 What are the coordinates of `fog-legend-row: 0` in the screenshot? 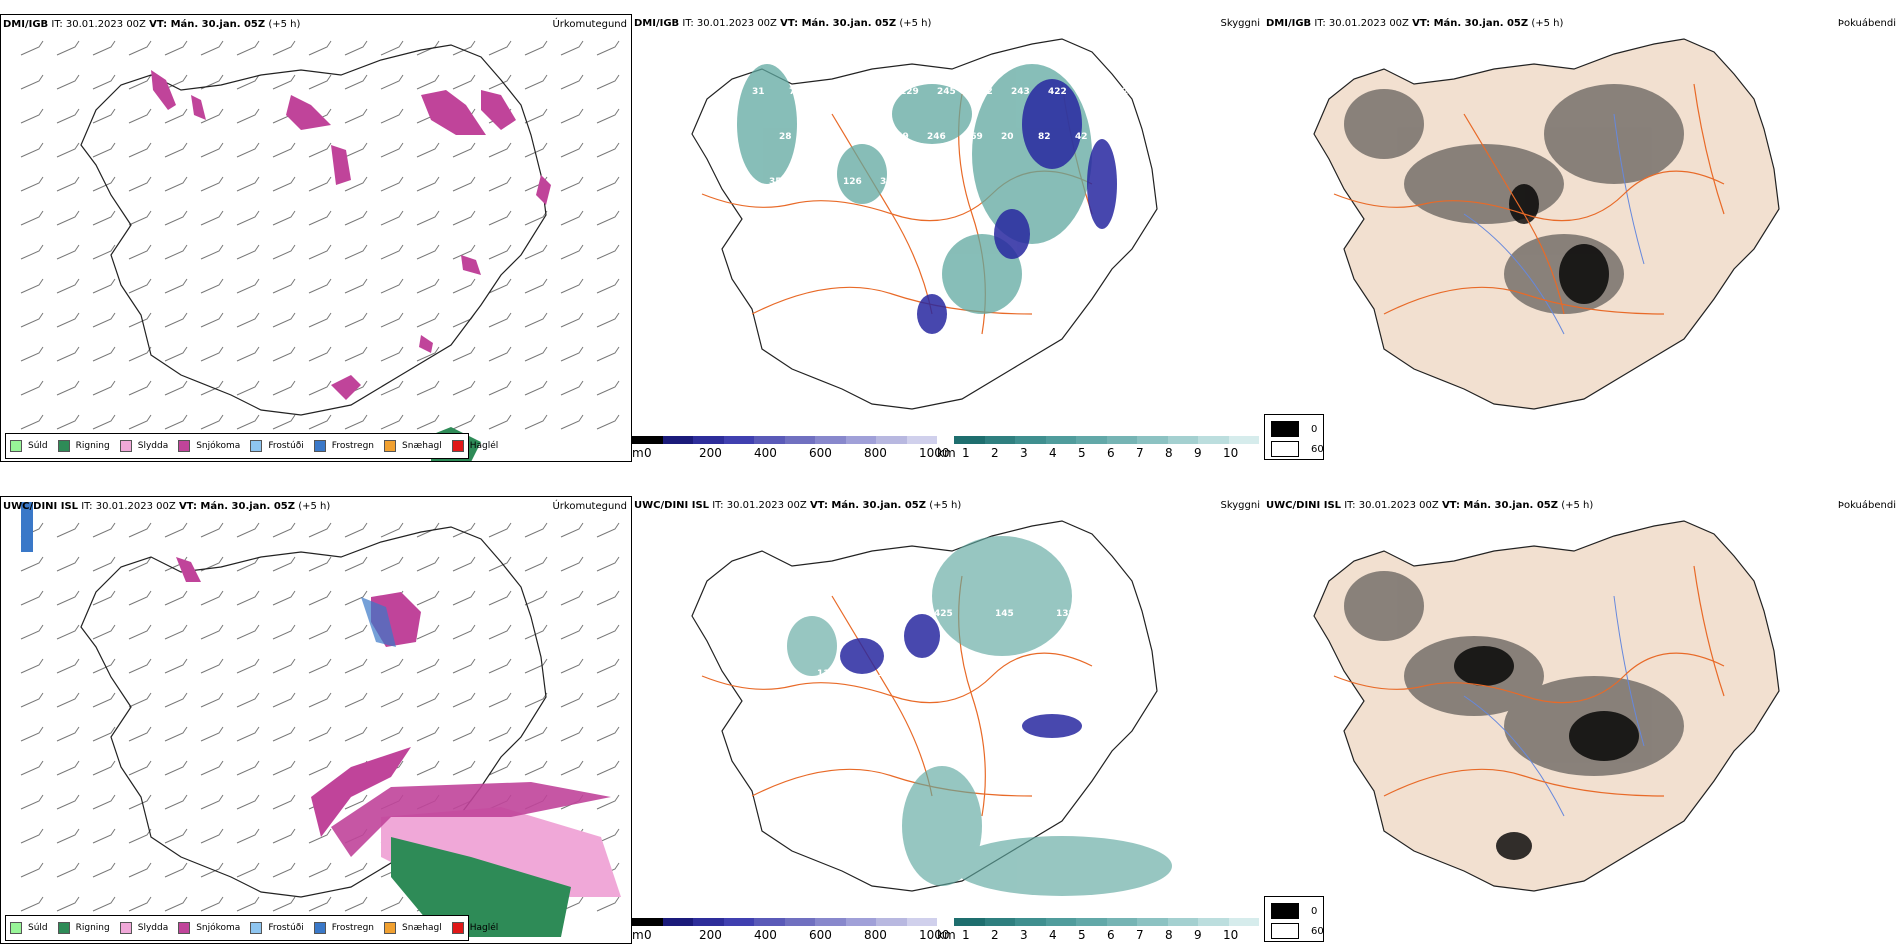 It's located at (1294, 429).